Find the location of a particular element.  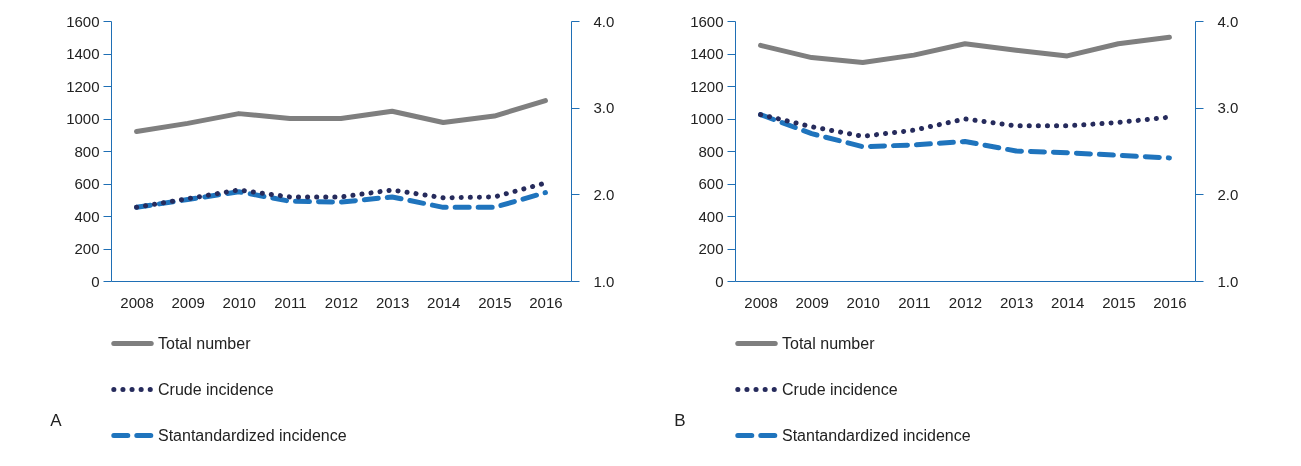

text: B is located at coordinates (680, 420).